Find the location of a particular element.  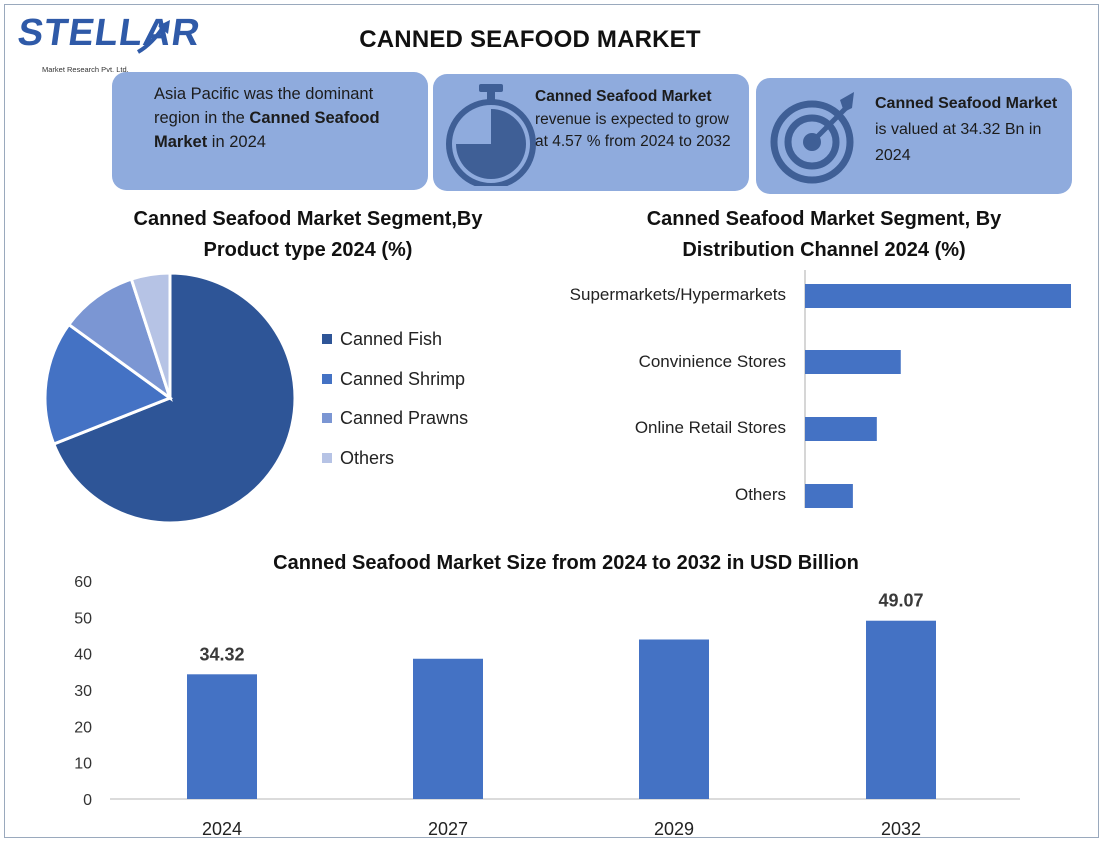

pie-slice-canned-fish is located at coordinates (174, 398).